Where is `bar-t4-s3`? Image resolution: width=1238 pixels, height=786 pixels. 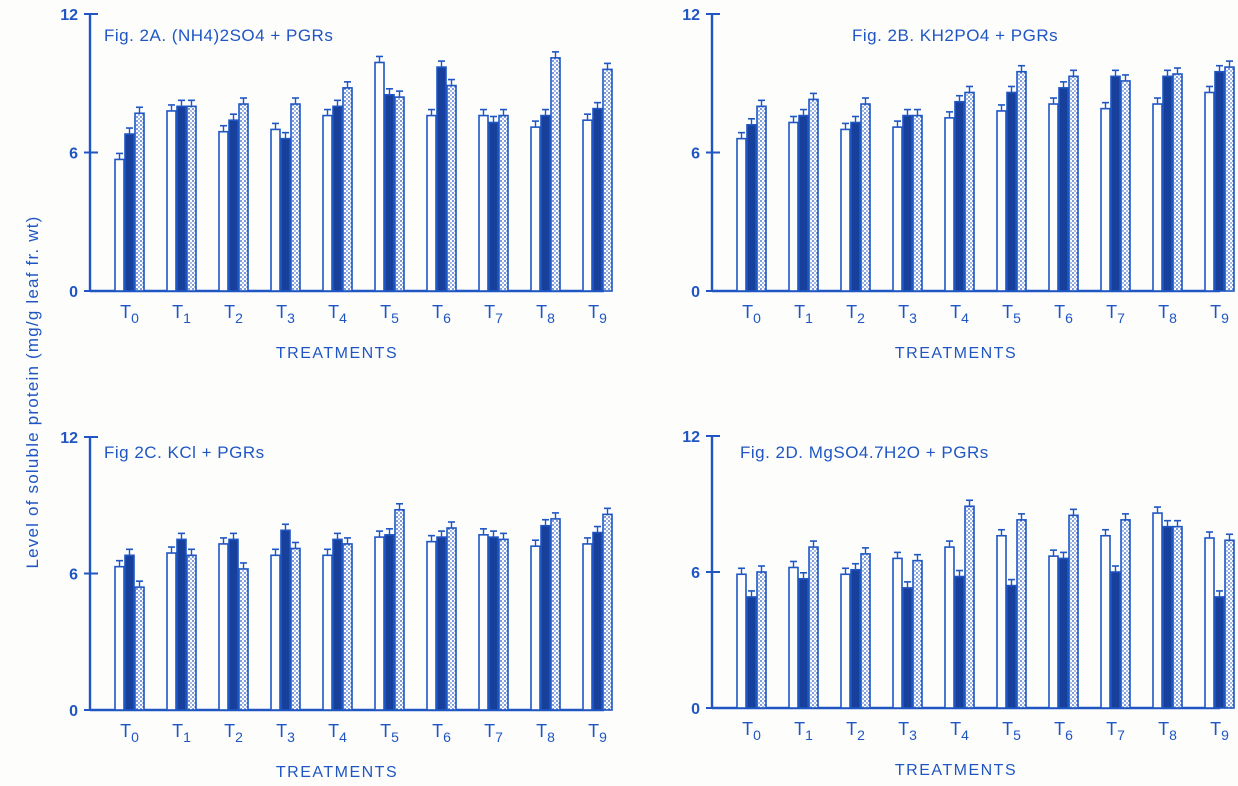 bar-t4-s3 is located at coordinates (969, 191).